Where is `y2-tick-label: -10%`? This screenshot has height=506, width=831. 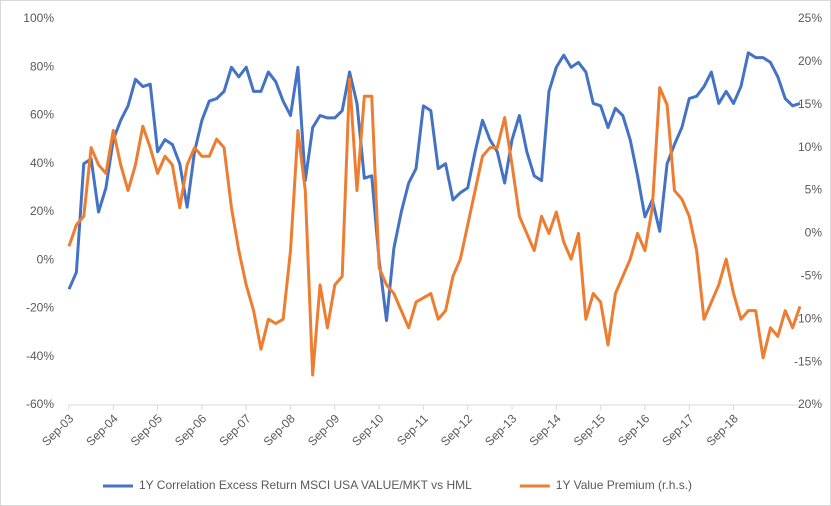 y2-tick-label: -10% is located at coordinates (808, 318).